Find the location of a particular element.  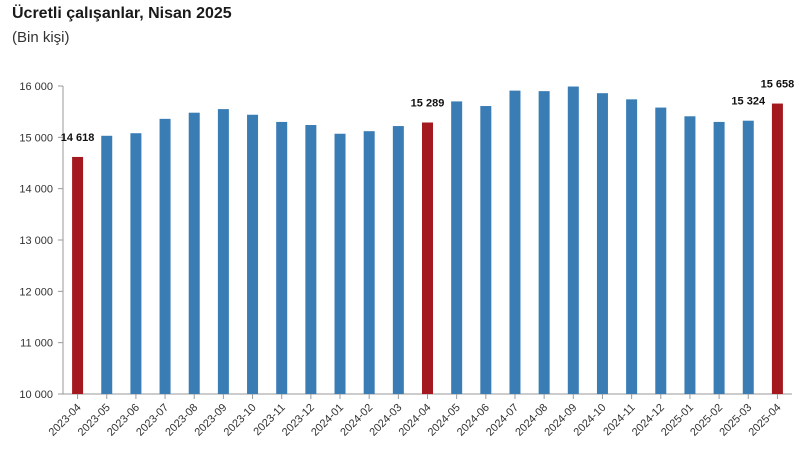

y-tick-label: 16 000 is located at coordinates (36, 87).